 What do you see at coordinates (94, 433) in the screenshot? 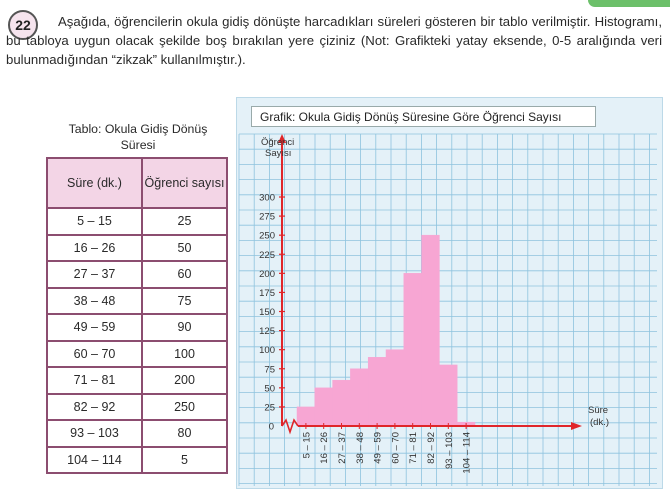
I see `cell-range: 93 – 103` at bounding box center [94, 433].